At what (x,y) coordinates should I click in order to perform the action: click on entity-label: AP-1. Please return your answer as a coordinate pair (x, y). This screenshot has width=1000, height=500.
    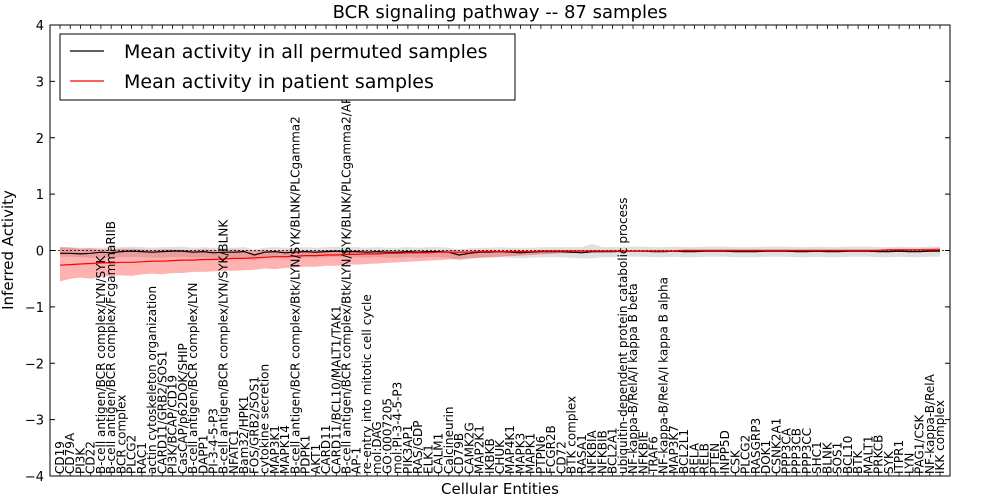
    Looking at the image, I should click on (357, 460).